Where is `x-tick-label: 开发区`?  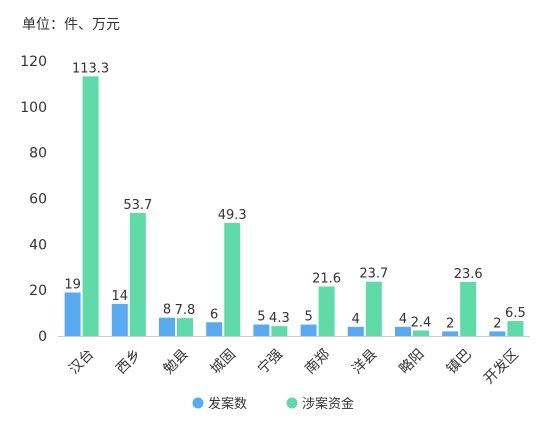
x-tick-label: 开发区 is located at coordinates (501, 366).